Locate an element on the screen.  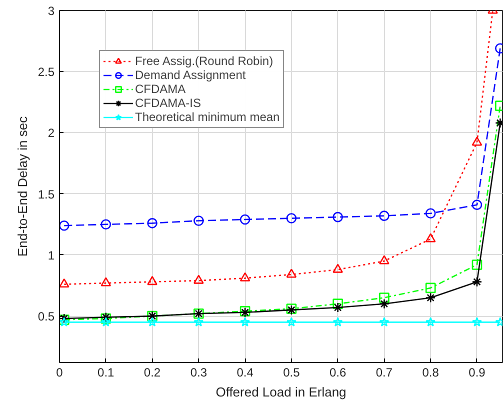
y-tick-label: 2.5 is located at coordinates (46, 72).